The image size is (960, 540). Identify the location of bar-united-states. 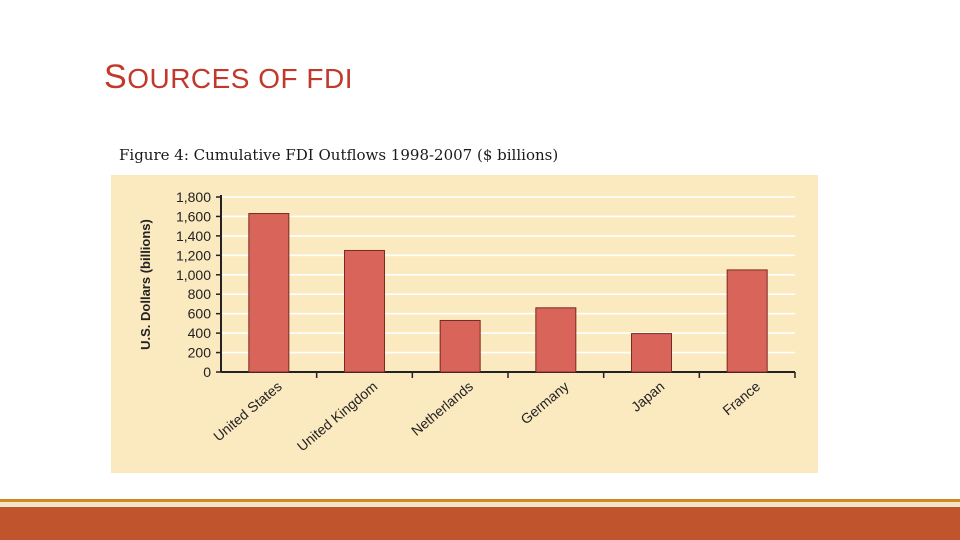
(269, 293).